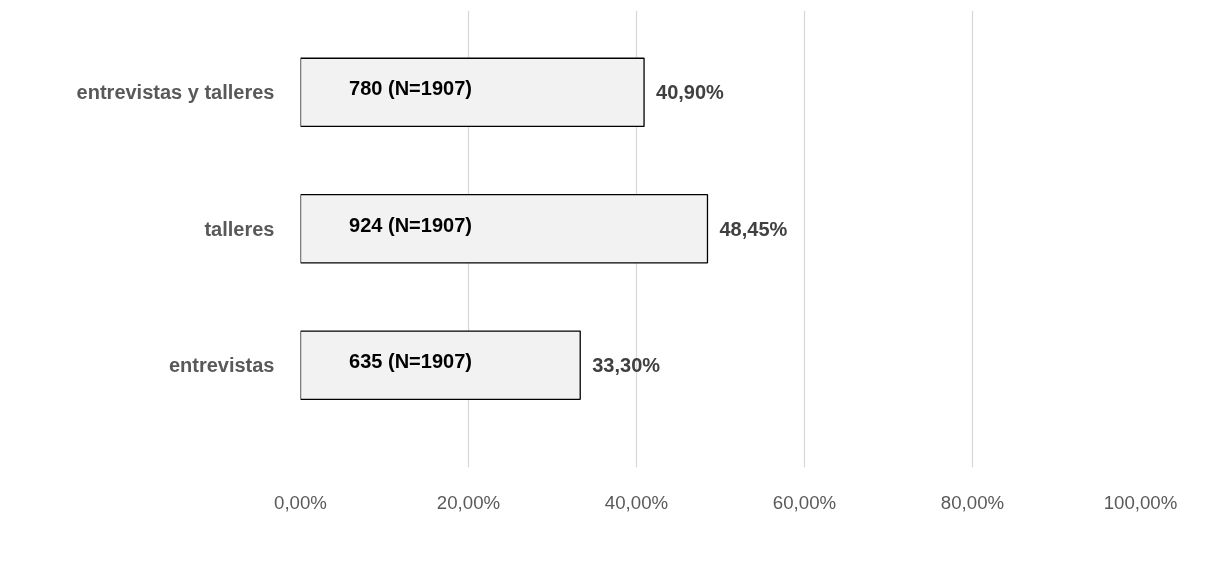 The height and width of the screenshot is (577, 1208). I want to click on y-tick-label: talleres, so click(239, 228).